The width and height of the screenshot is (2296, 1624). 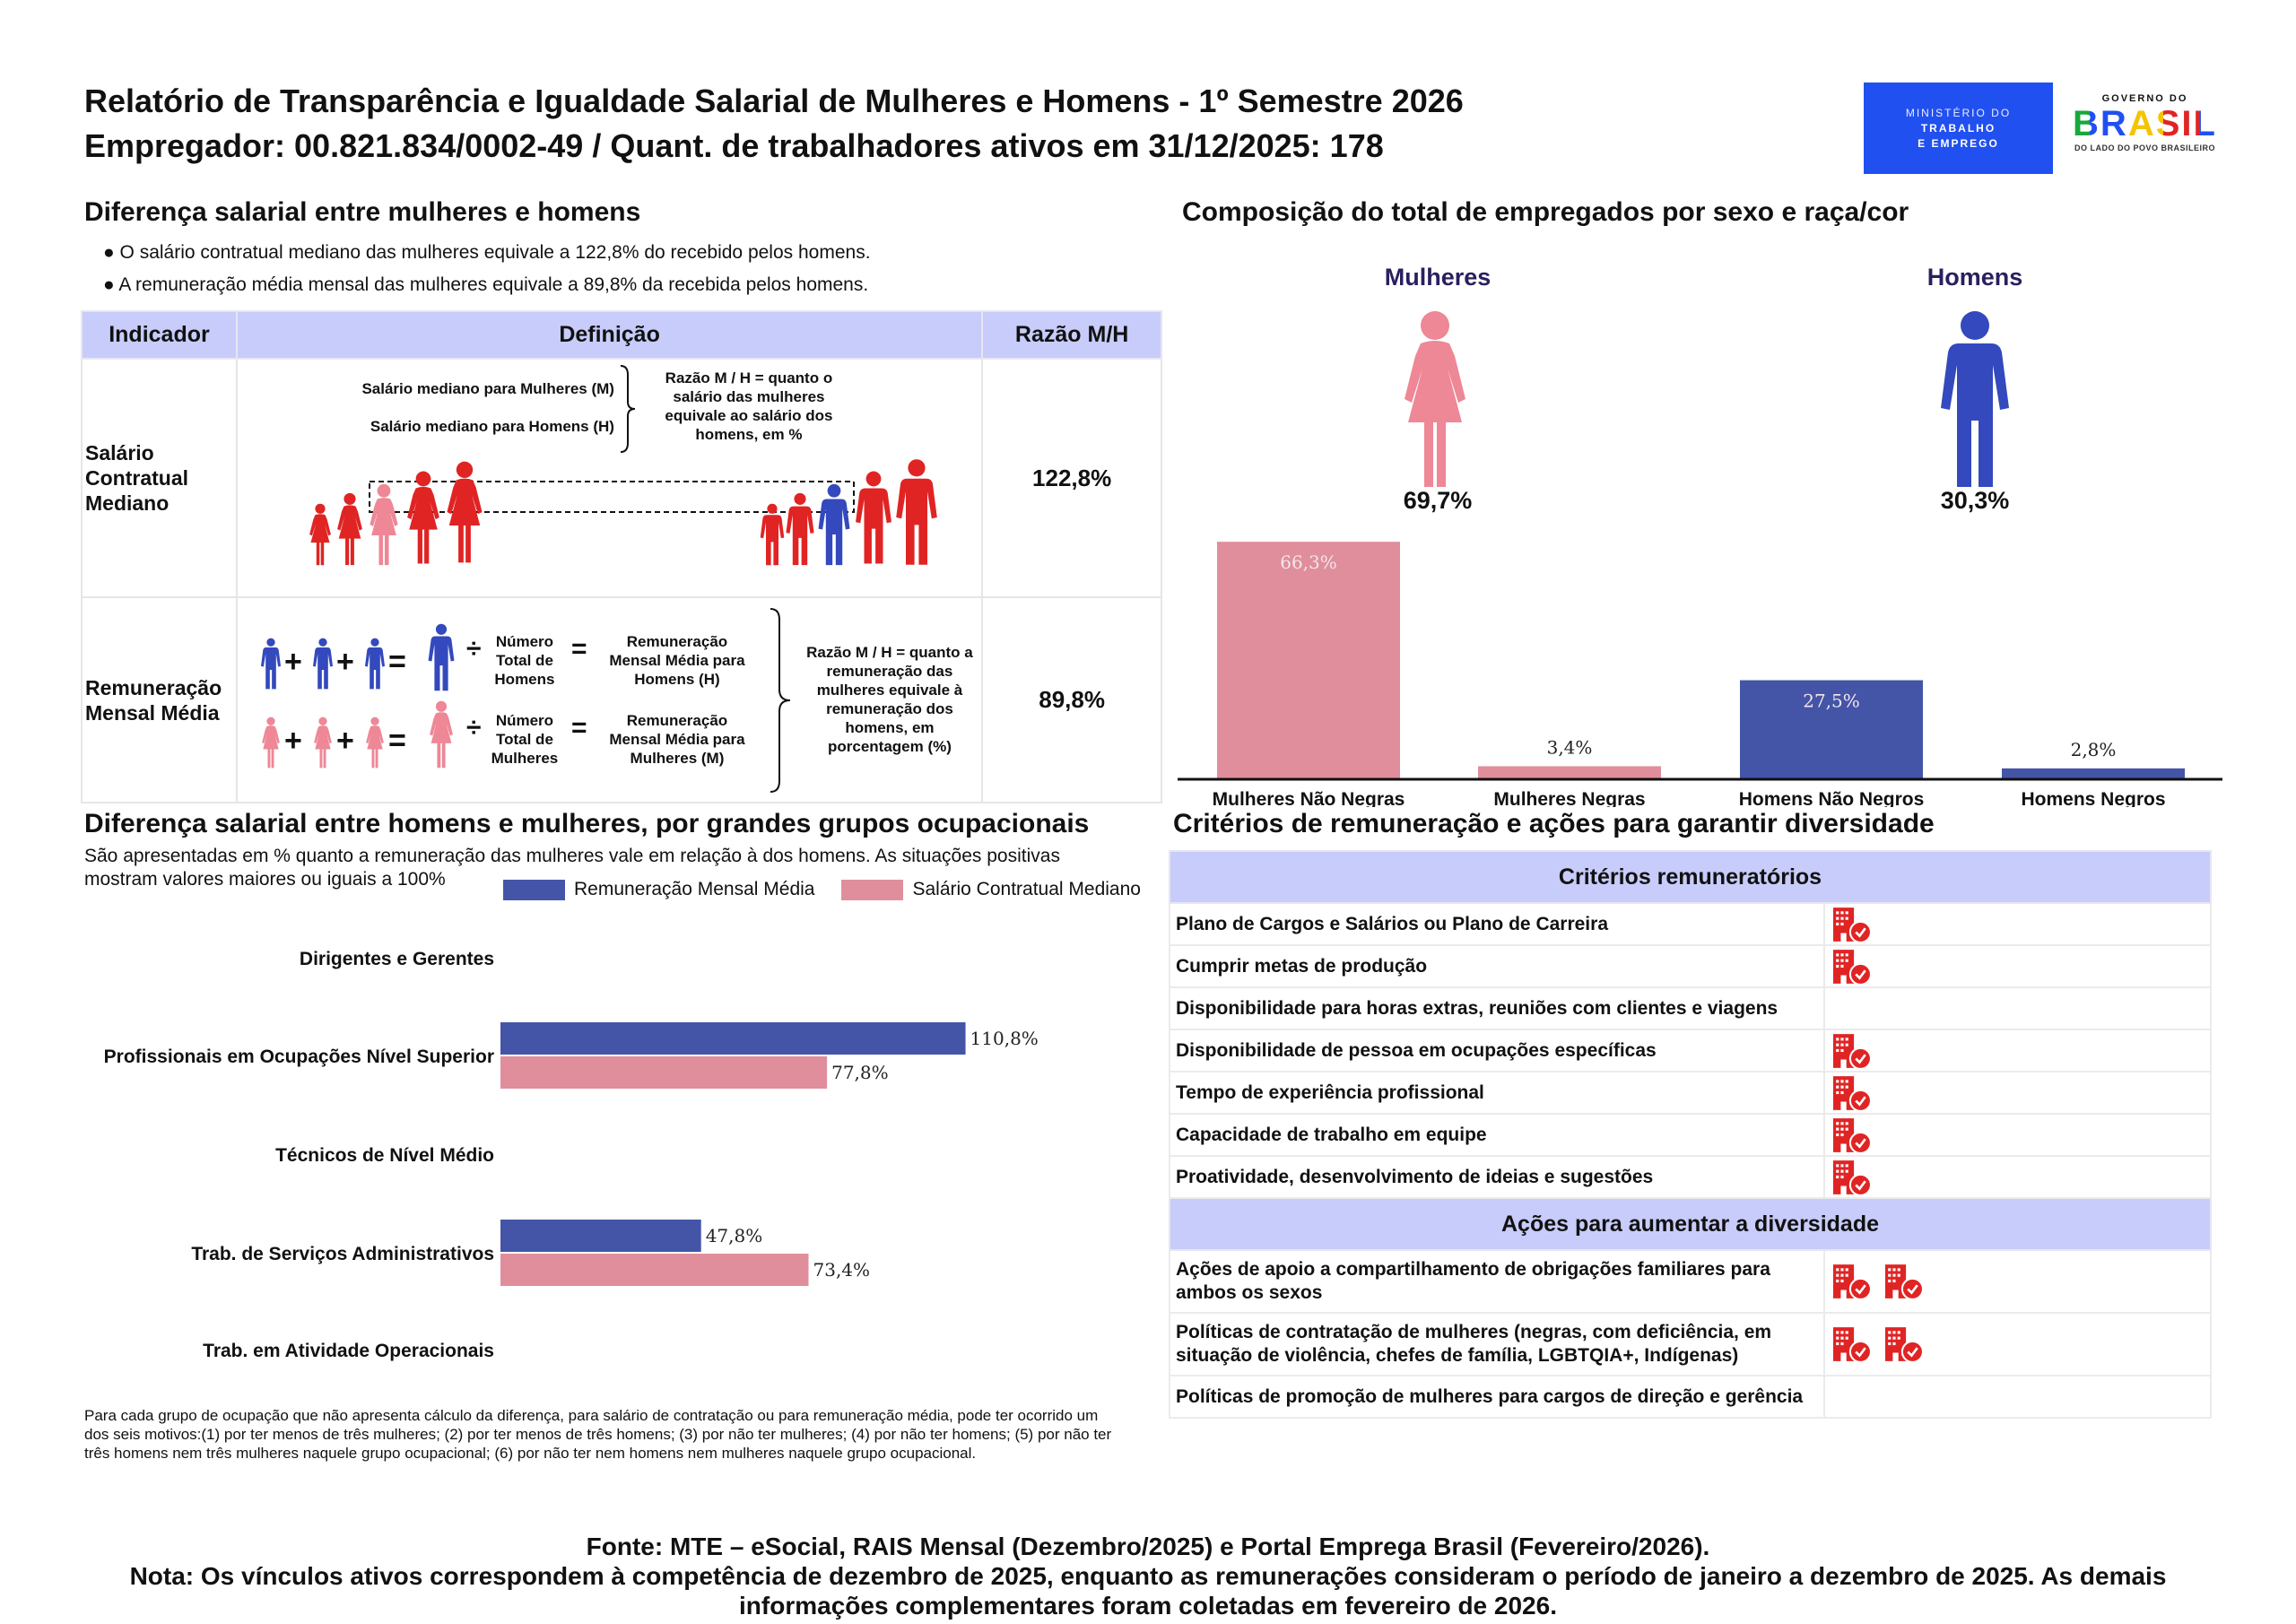 I want to click on bar-remuneracao, so click(x=600, y=1236).